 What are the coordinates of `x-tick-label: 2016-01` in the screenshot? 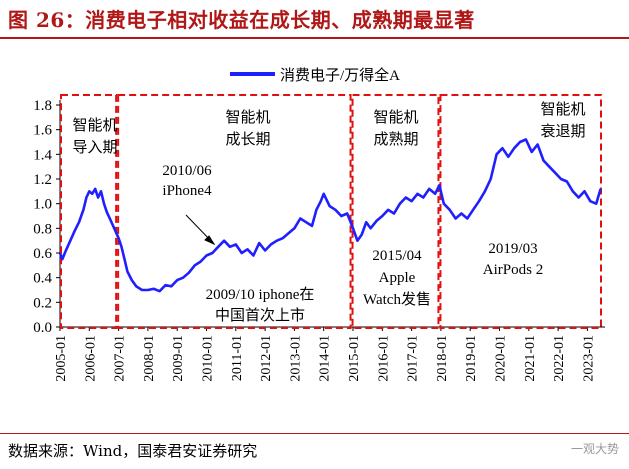 It's located at (383, 358).